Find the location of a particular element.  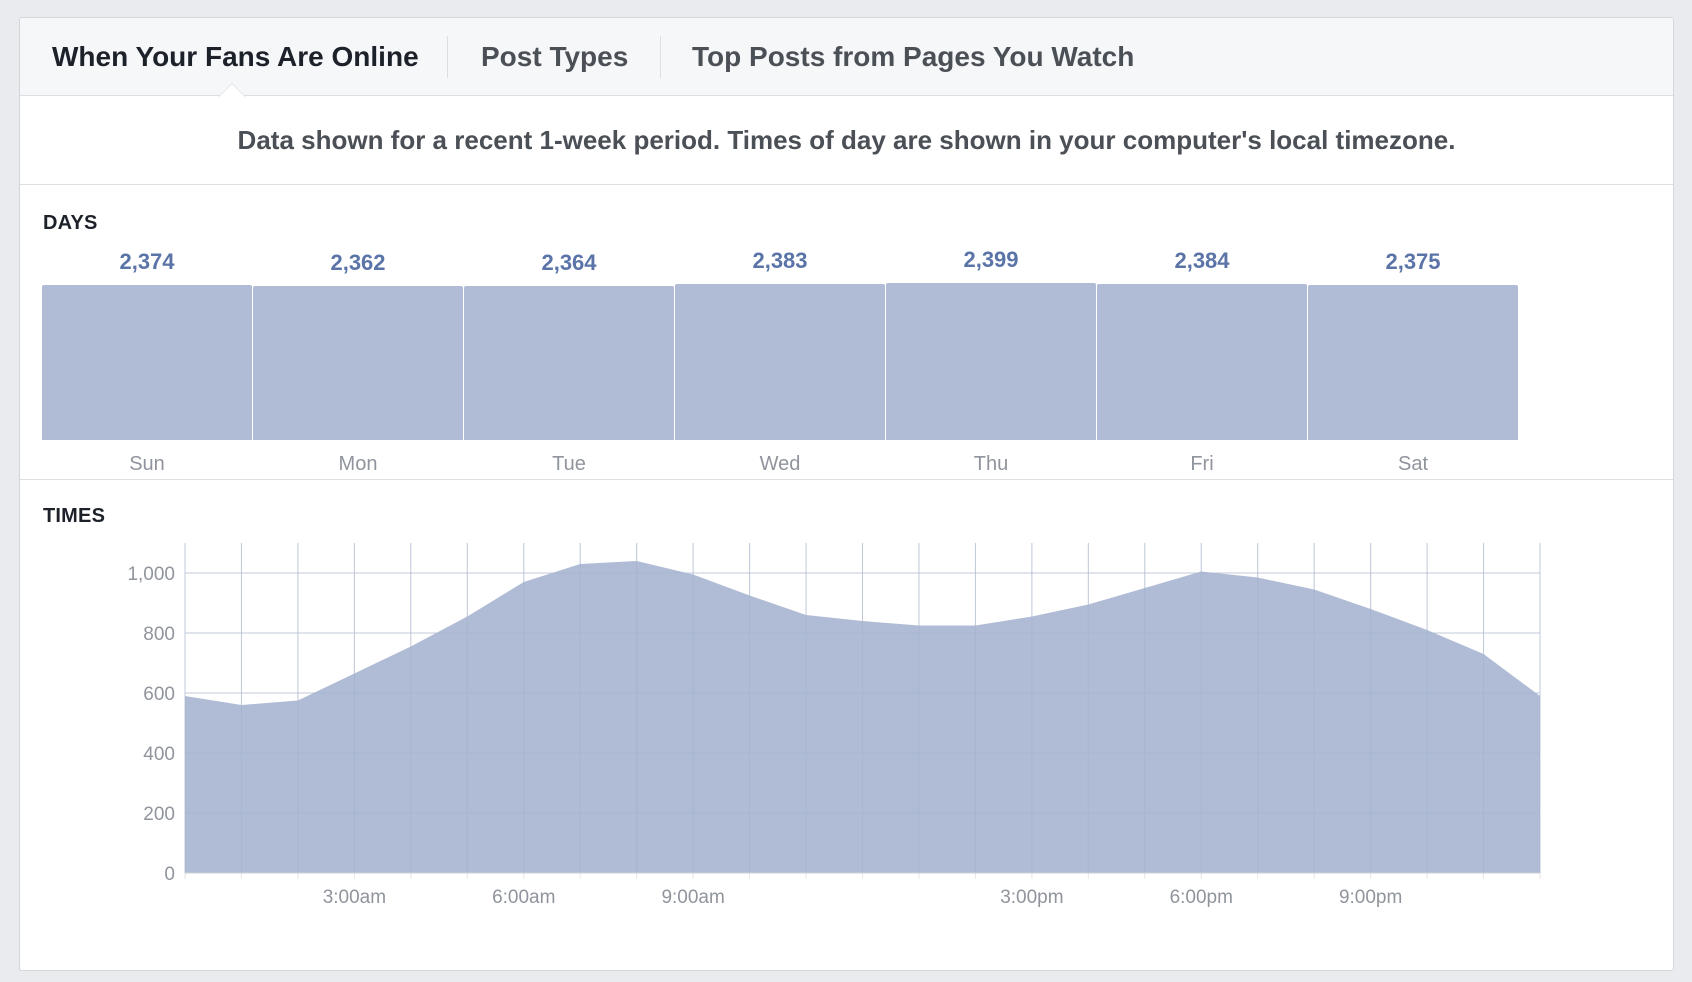

day-axis-label: Sun is located at coordinates (147, 464).